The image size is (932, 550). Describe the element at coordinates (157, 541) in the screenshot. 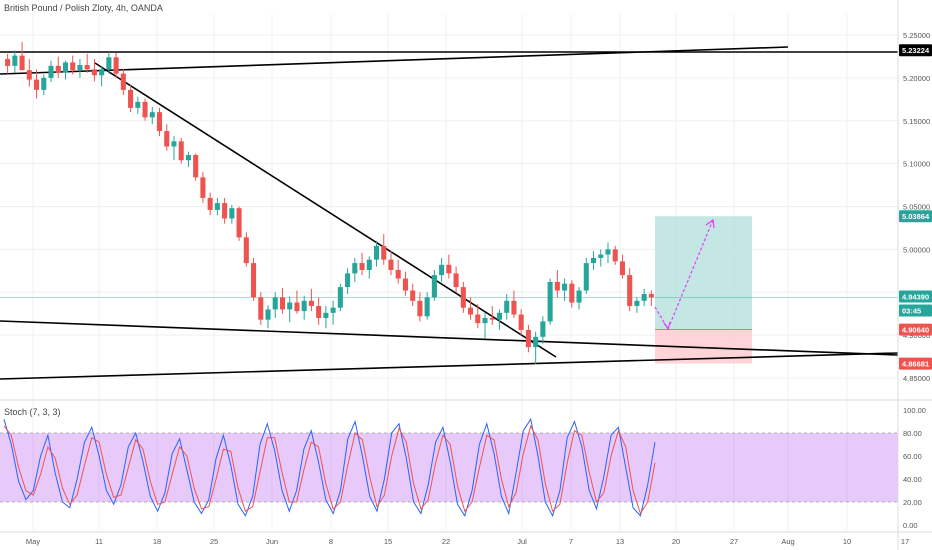

I see `time-tick-label: 18` at that location.